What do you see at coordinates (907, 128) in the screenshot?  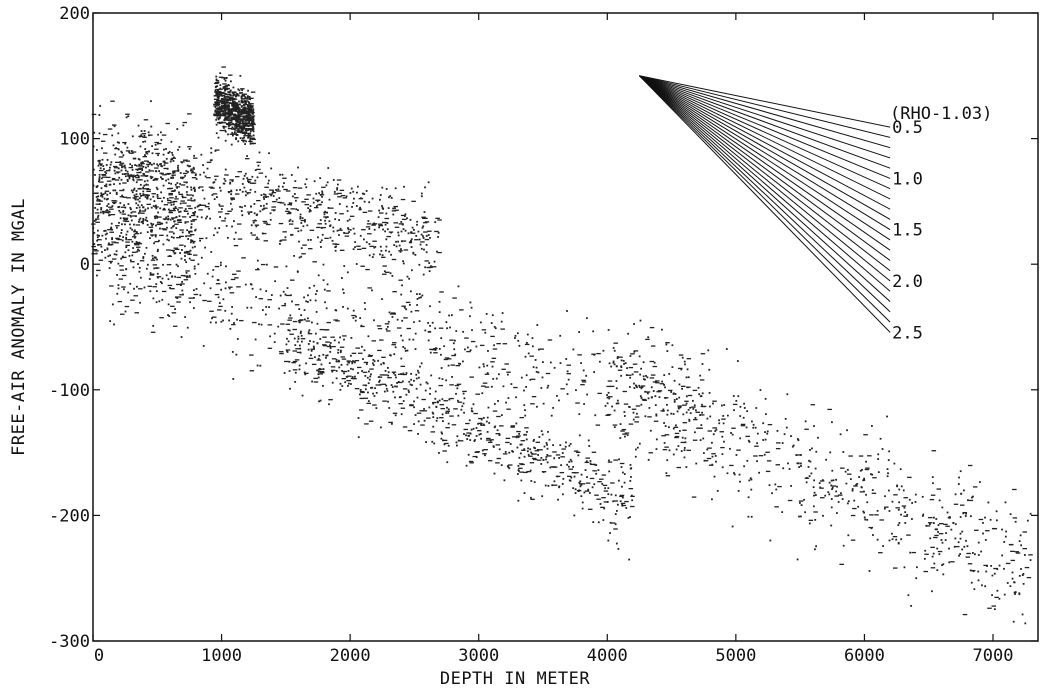 I see `density-label: 0.5` at bounding box center [907, 128].